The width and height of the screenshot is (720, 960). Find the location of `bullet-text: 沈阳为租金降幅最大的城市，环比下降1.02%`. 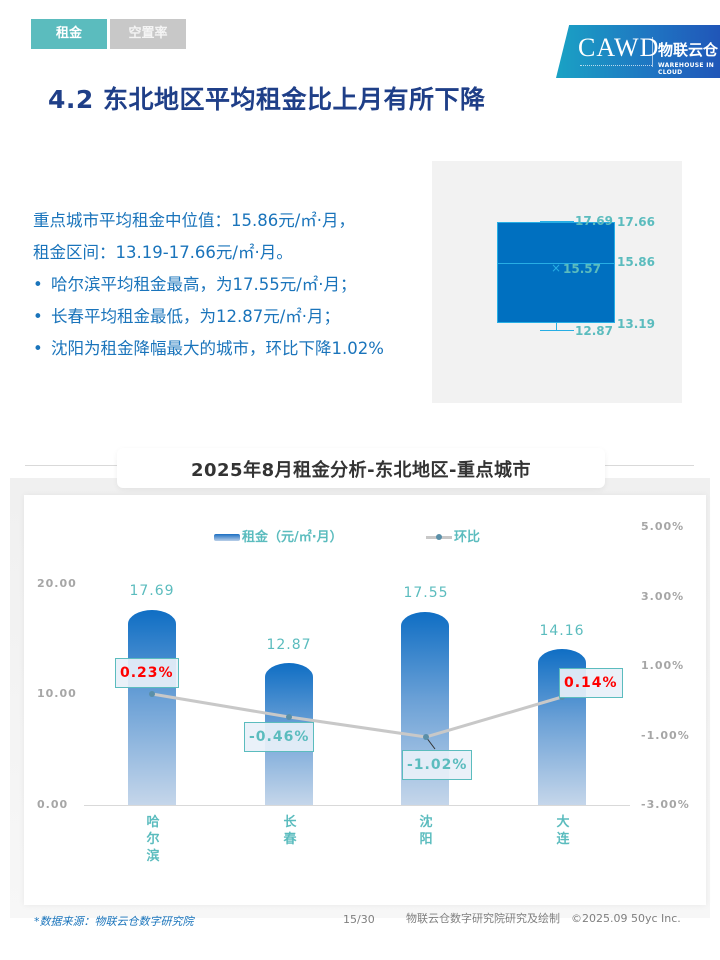

bullet-text: 沈阳为租金降幅最大的城市，环比下降1.02% is located at coordinates (217, 348).